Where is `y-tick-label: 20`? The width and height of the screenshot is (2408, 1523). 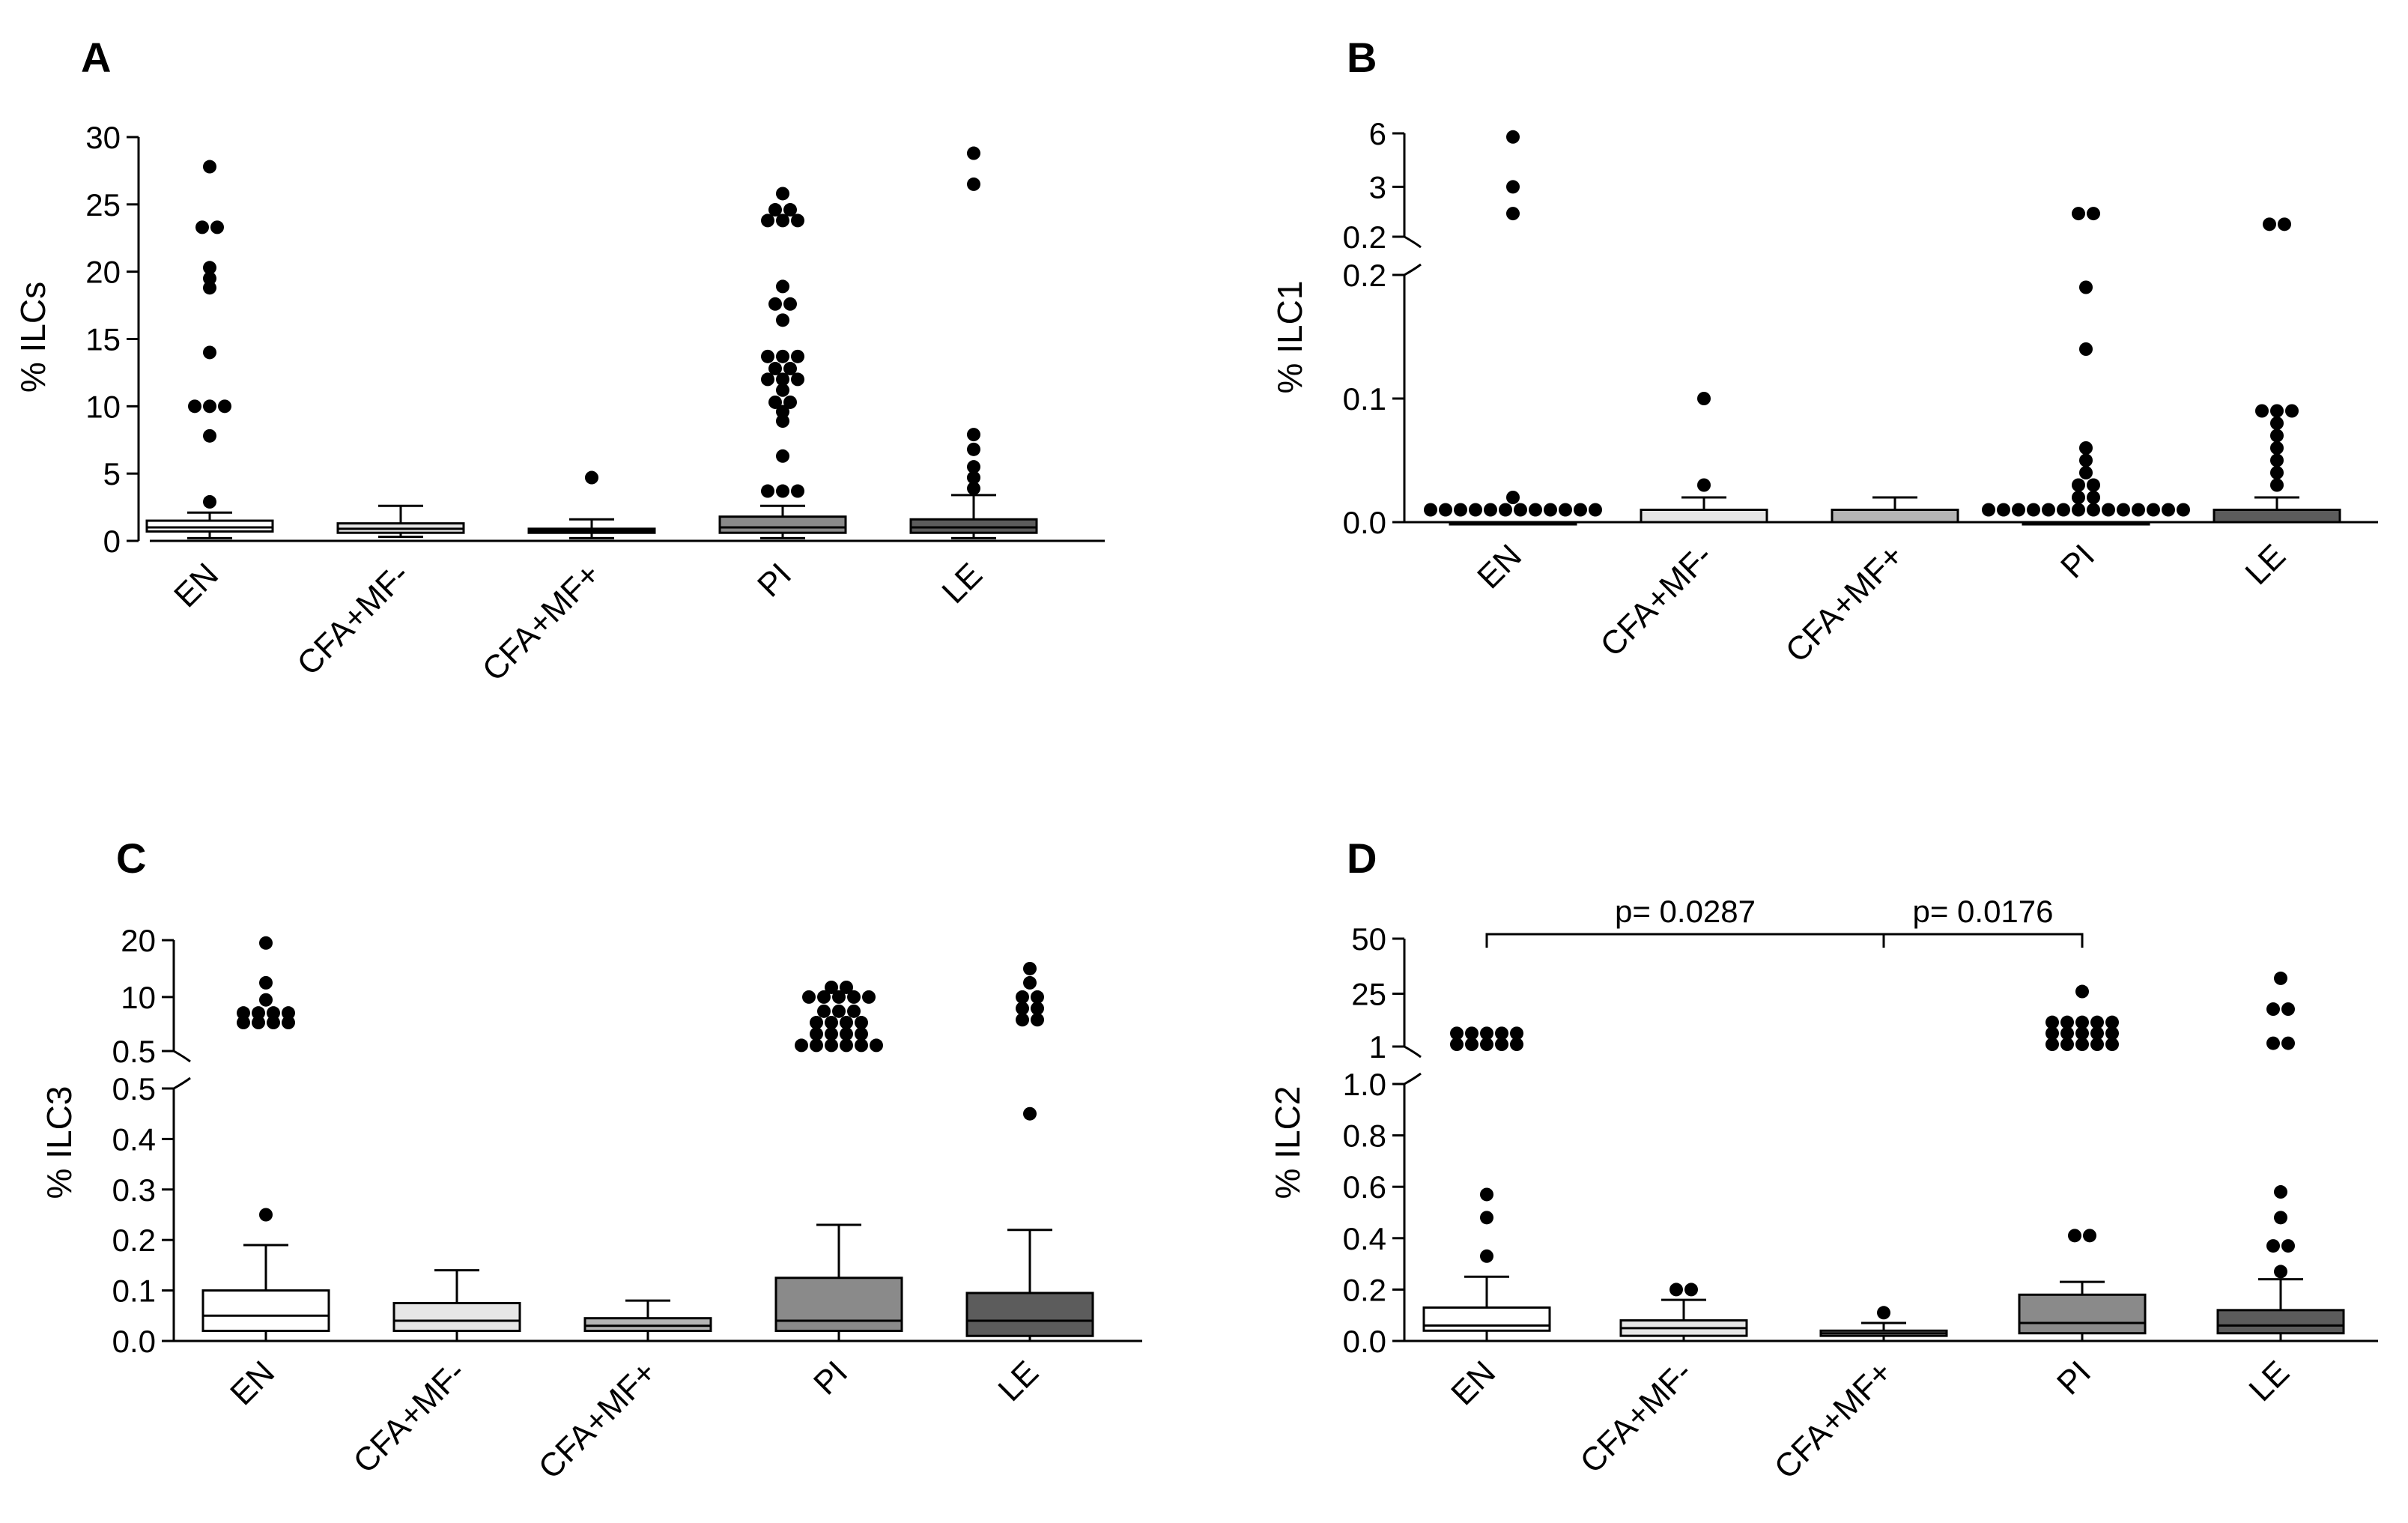 y-tick-label: 20 is located at coordinates (138, 940).